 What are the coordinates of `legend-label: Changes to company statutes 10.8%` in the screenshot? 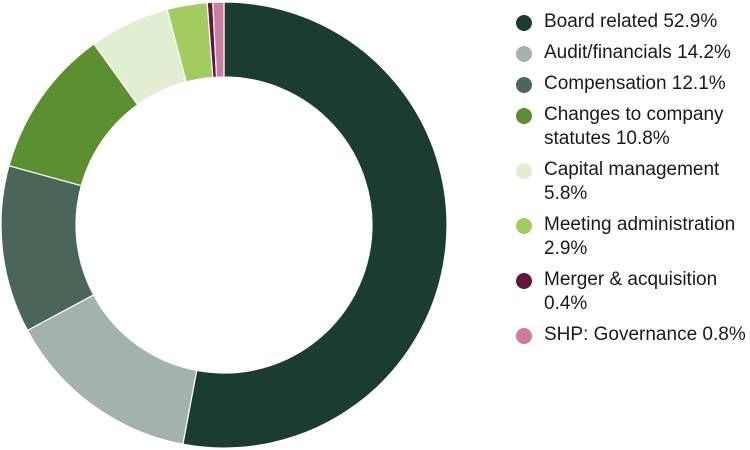 It's located at (634, 126).